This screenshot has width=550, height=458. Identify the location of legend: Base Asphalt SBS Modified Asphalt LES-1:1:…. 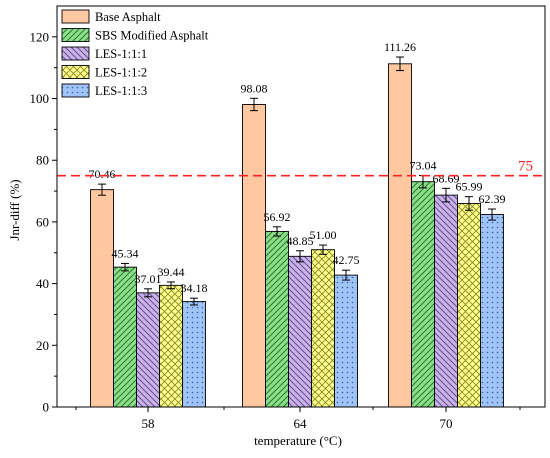
(135, 53).